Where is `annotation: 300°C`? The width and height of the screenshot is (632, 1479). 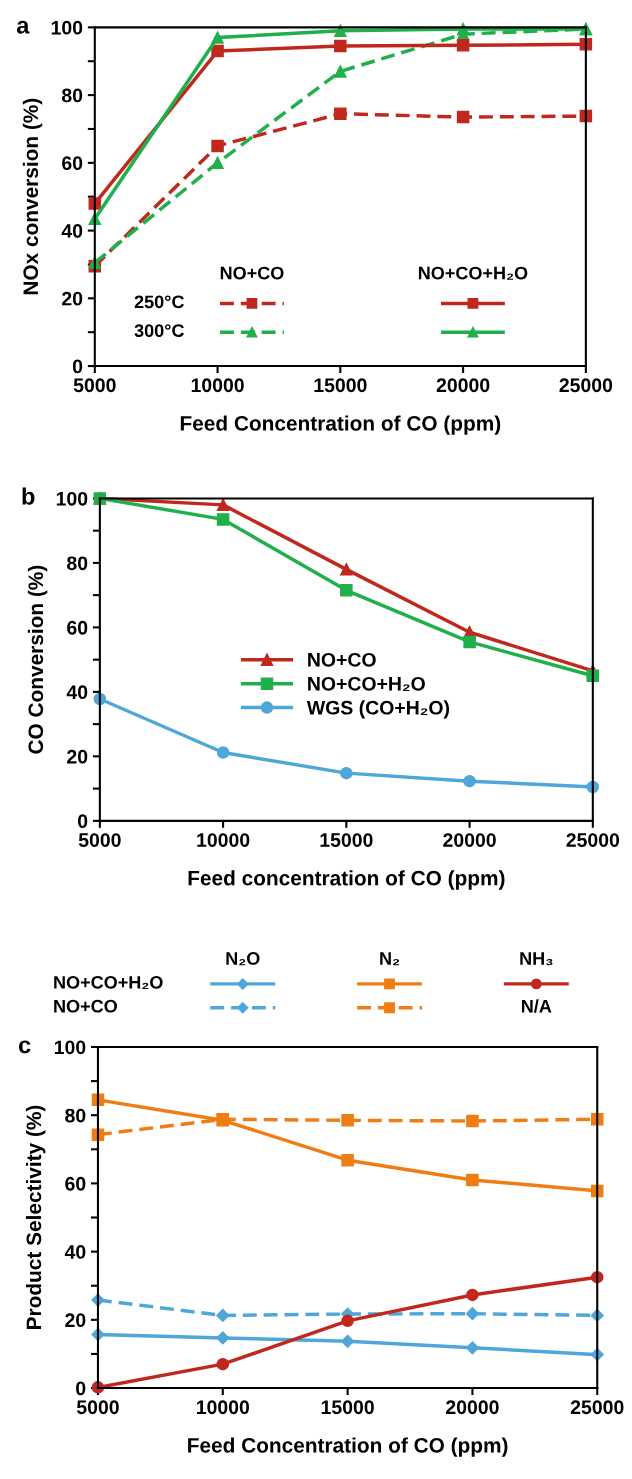 annotation: 300°C is located at coordinates (159, 331).